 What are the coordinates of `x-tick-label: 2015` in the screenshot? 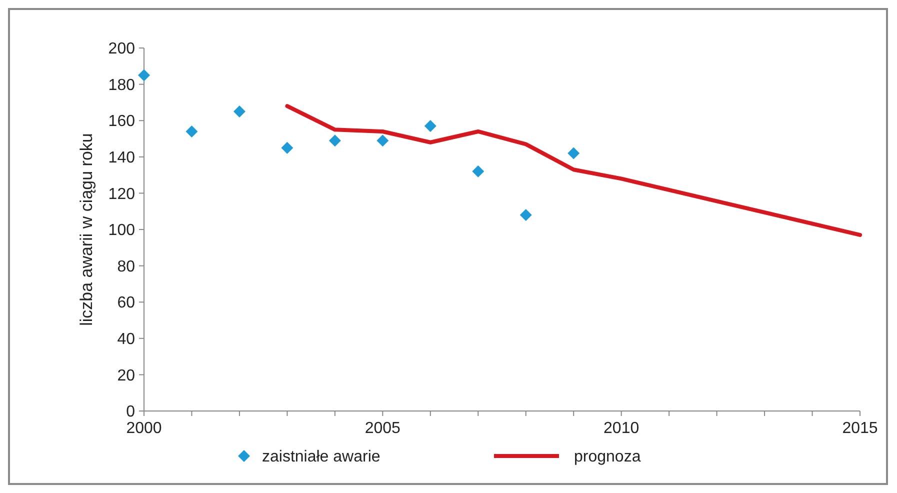 It's located at (860, 428).